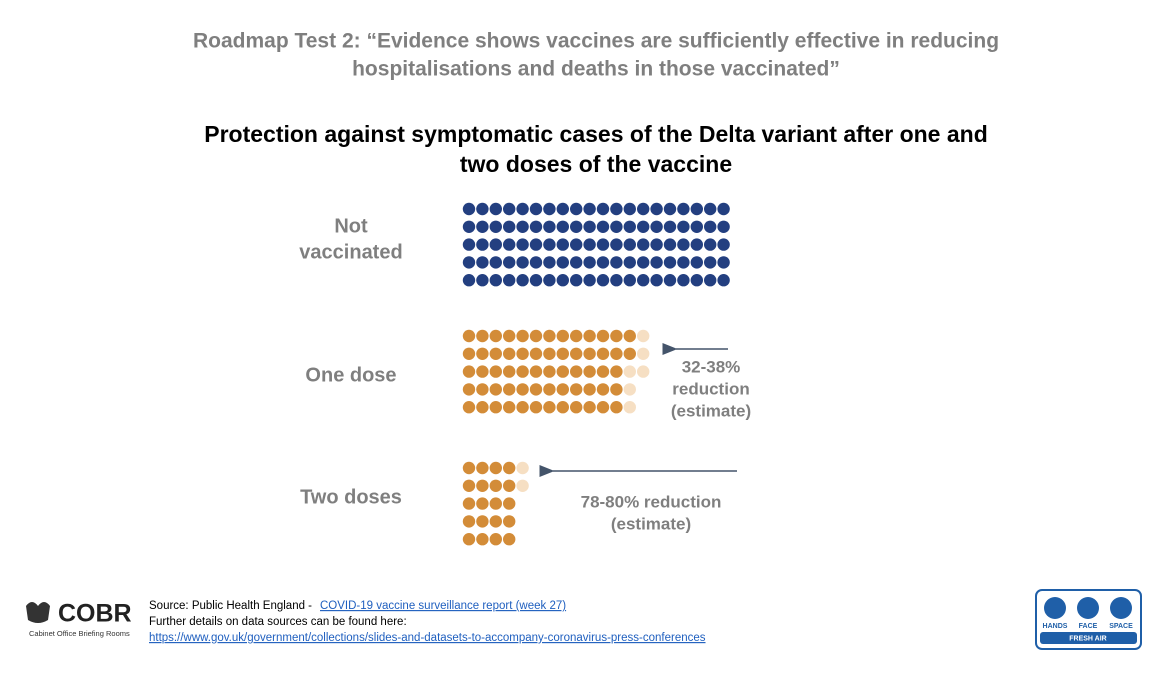 The height and width of the screenshot is (676, 1176). I want to click on annotation: reduction, so click(710, 388).